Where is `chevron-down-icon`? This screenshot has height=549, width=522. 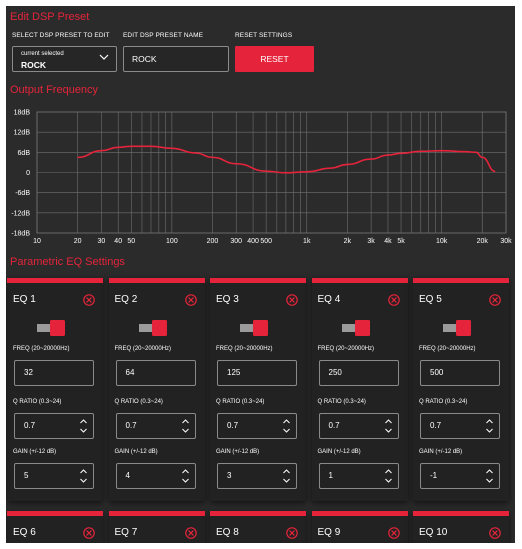
chevron-down-icon is located at coordinates (104, 57).